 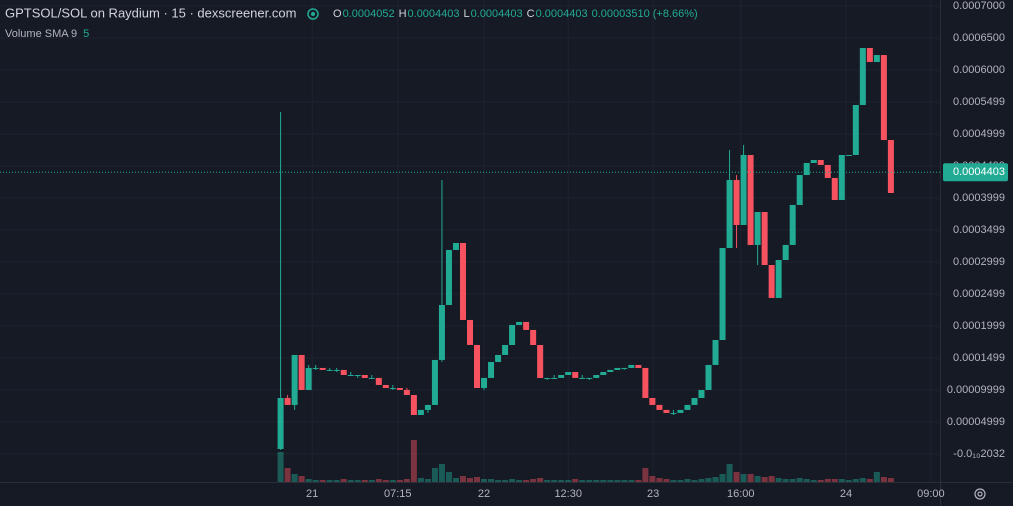 I want to click on y-tick-label: 0.0002999, so click(x=979, y=262).